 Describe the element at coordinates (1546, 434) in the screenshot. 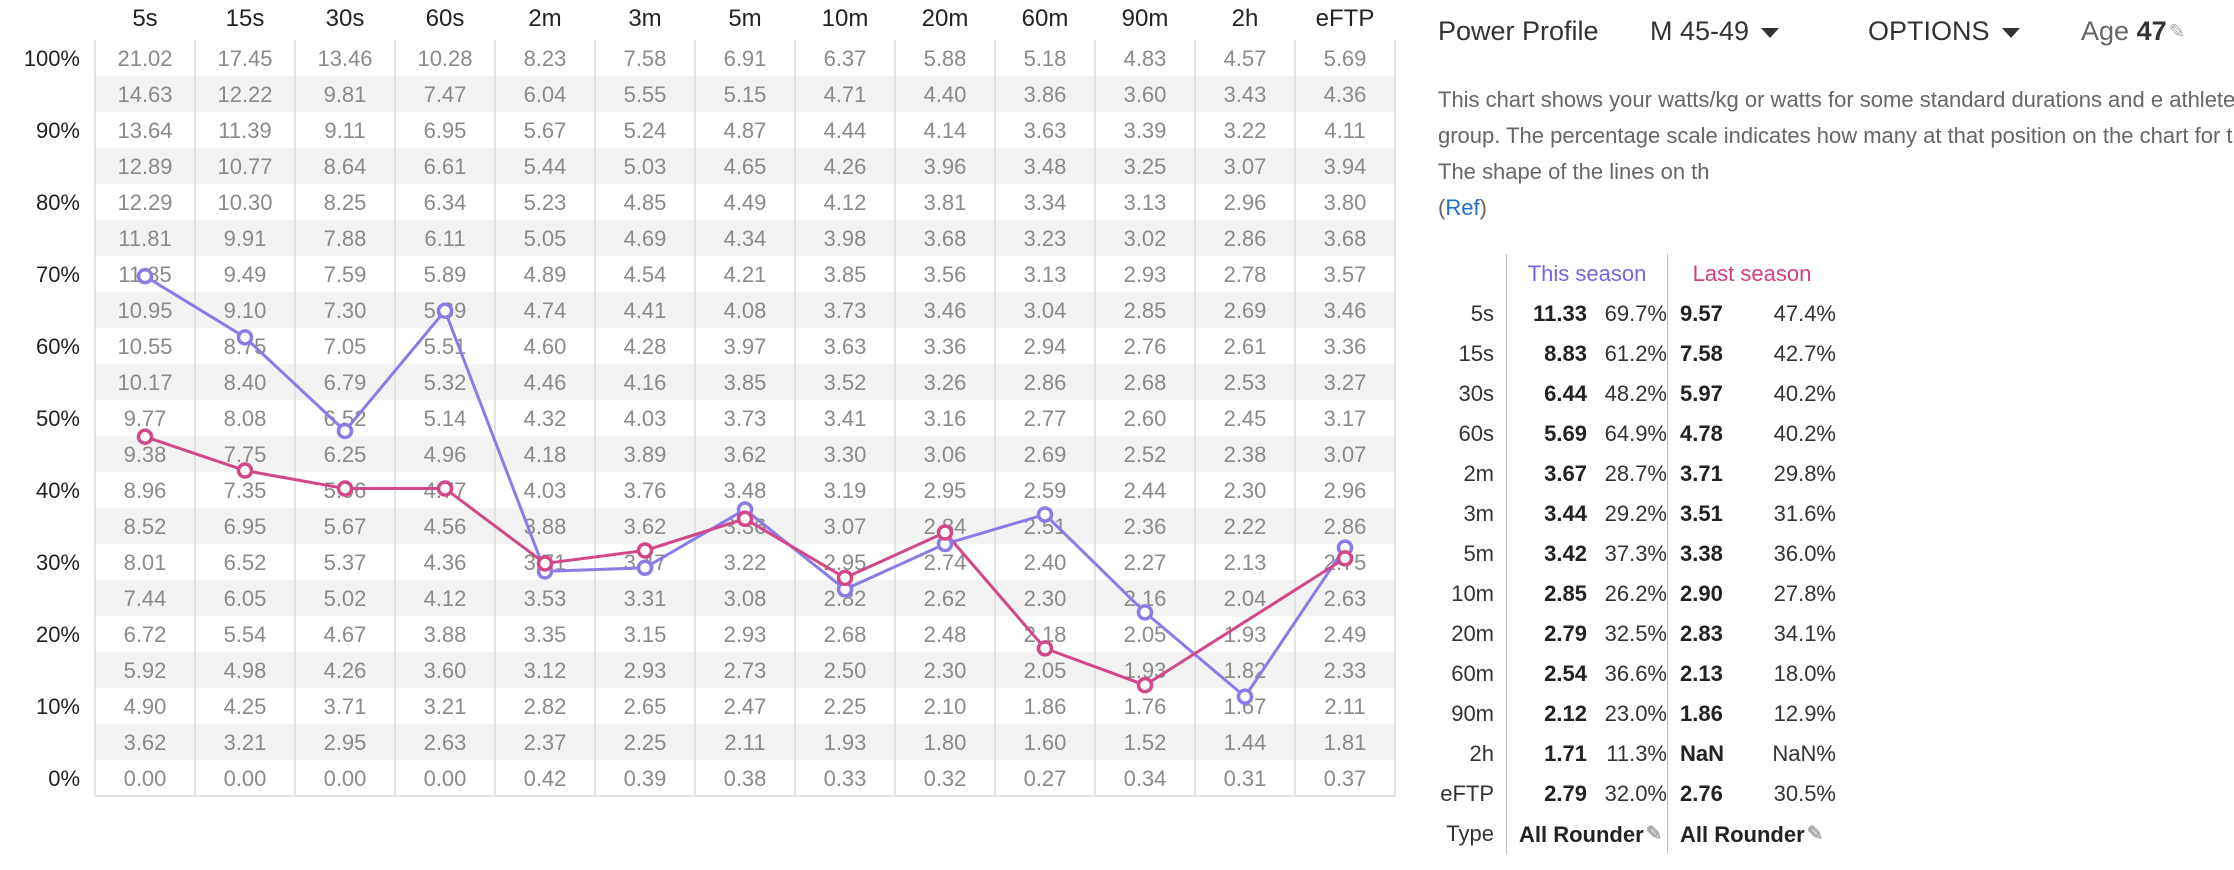

I see `this-season-value: 5.69` at that location.